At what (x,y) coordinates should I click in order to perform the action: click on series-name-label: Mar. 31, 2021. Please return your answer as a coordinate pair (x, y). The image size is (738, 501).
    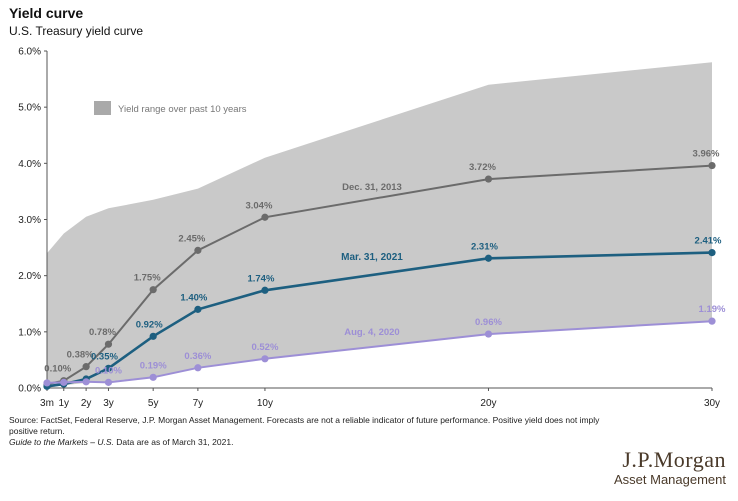
    Looking at the image, I should click on (372, 257).